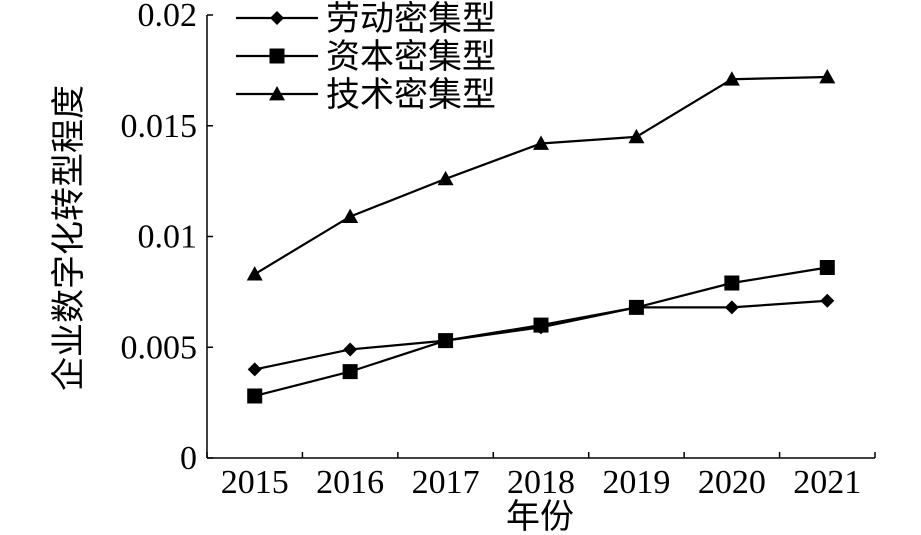 Image resolution: width=921 pixels, height=535 pixels. What do you see at coordinates (540, 516) in the screenshot?
I see `x-axis-title: 年份` at bounding box center [540, 516].